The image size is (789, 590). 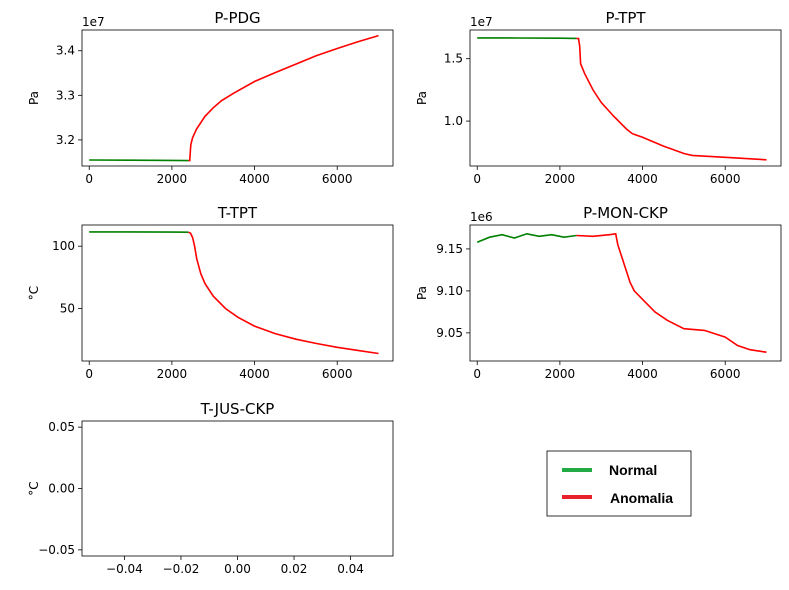 I want to click on chart-p-pdg: P-PDG Pa 1e7 0 2000 4000 6000 3.2 3.3 3.4, so click(x=210, y=97).